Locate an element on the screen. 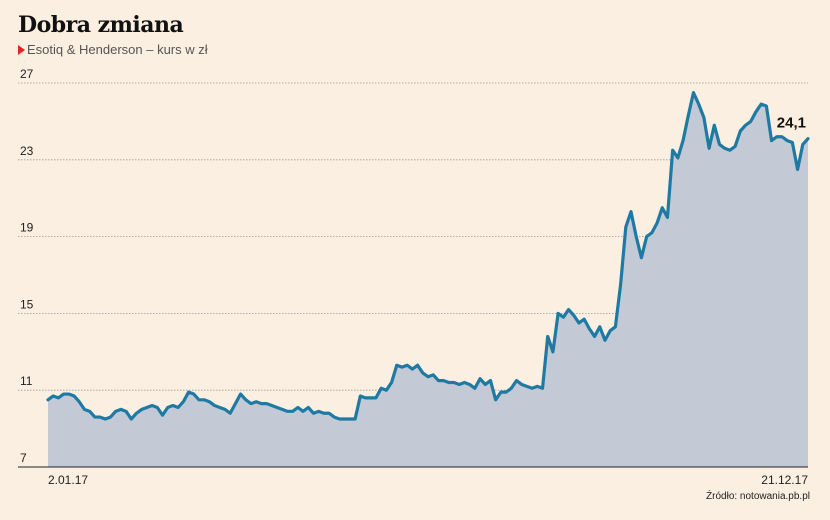 This screenshot has height=520, width=830. subtitle-text: Esotiq & Henderson – kurs w zł is located at coordinates (117, 49).